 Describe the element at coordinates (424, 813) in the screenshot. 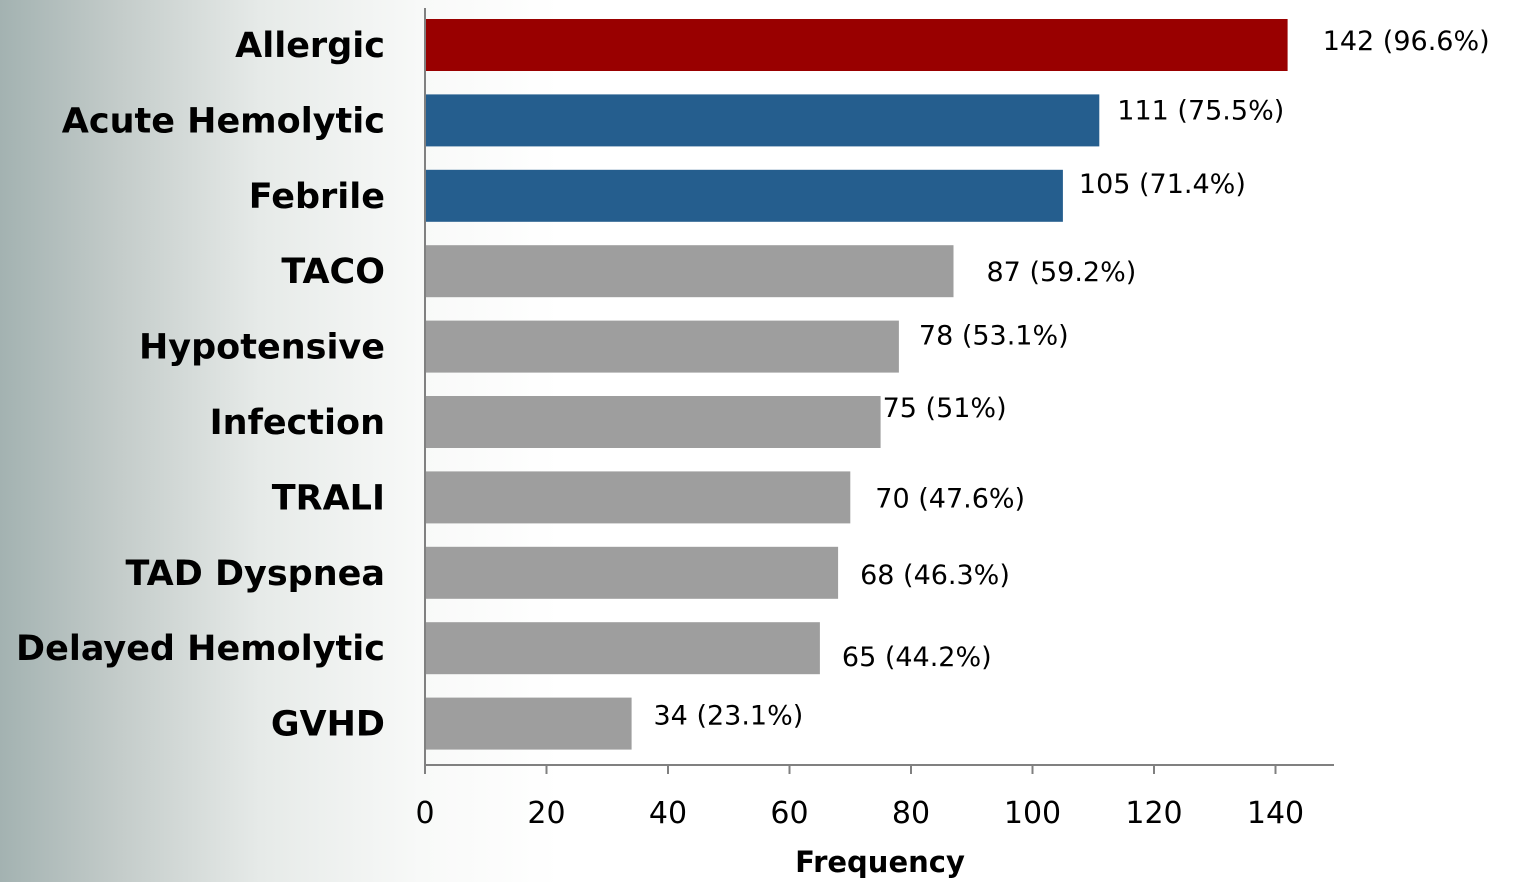

I see `x-tick-label-0: 0` at that location.